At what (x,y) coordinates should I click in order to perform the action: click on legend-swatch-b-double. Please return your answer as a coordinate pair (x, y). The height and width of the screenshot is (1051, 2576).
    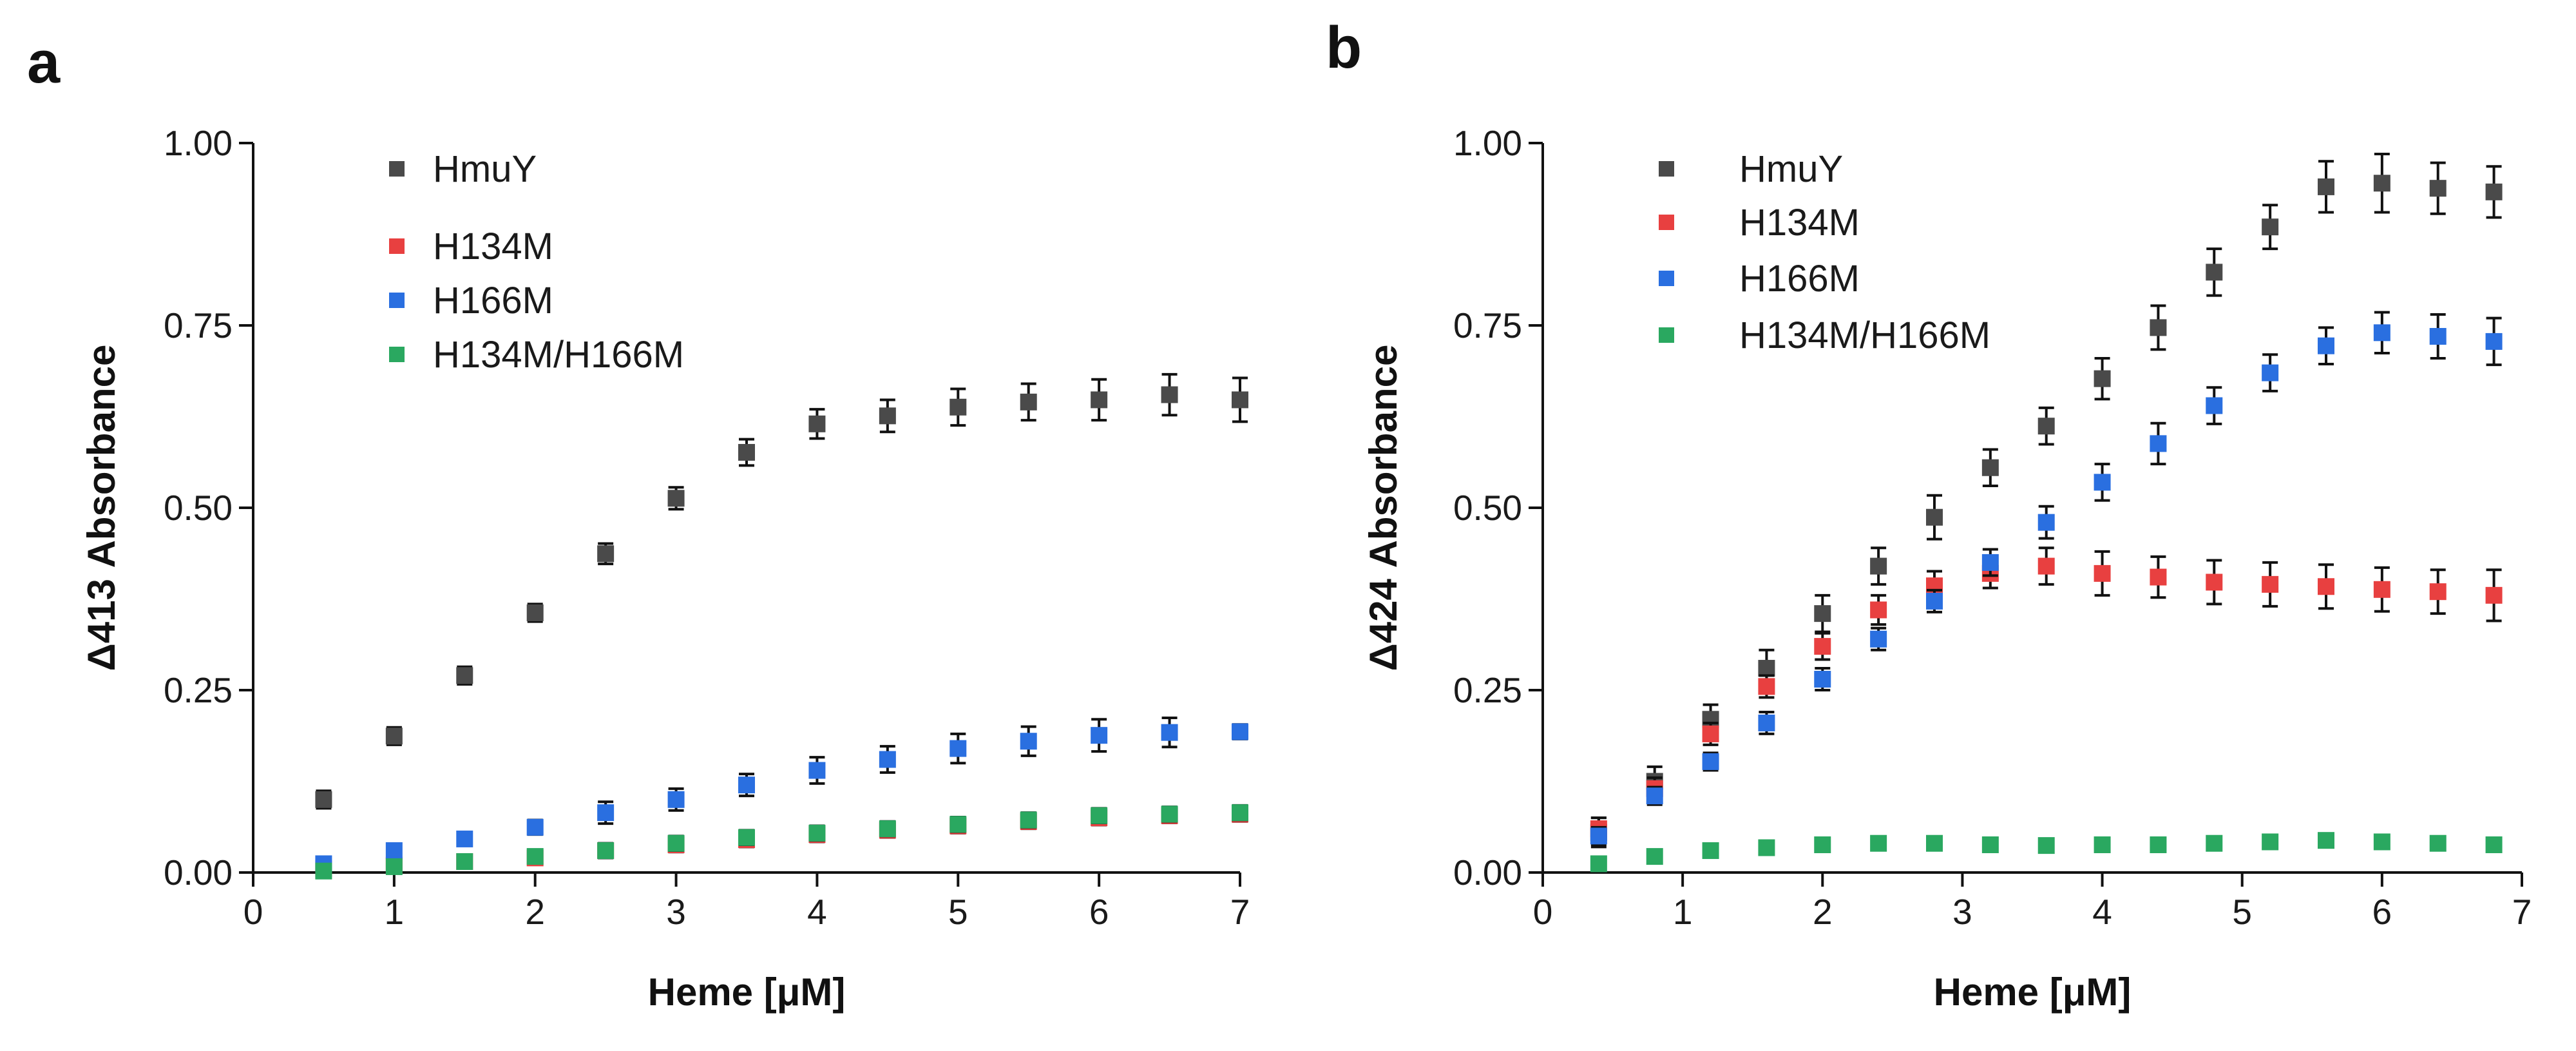
    Looking at the image, I should click on (1666, 335).